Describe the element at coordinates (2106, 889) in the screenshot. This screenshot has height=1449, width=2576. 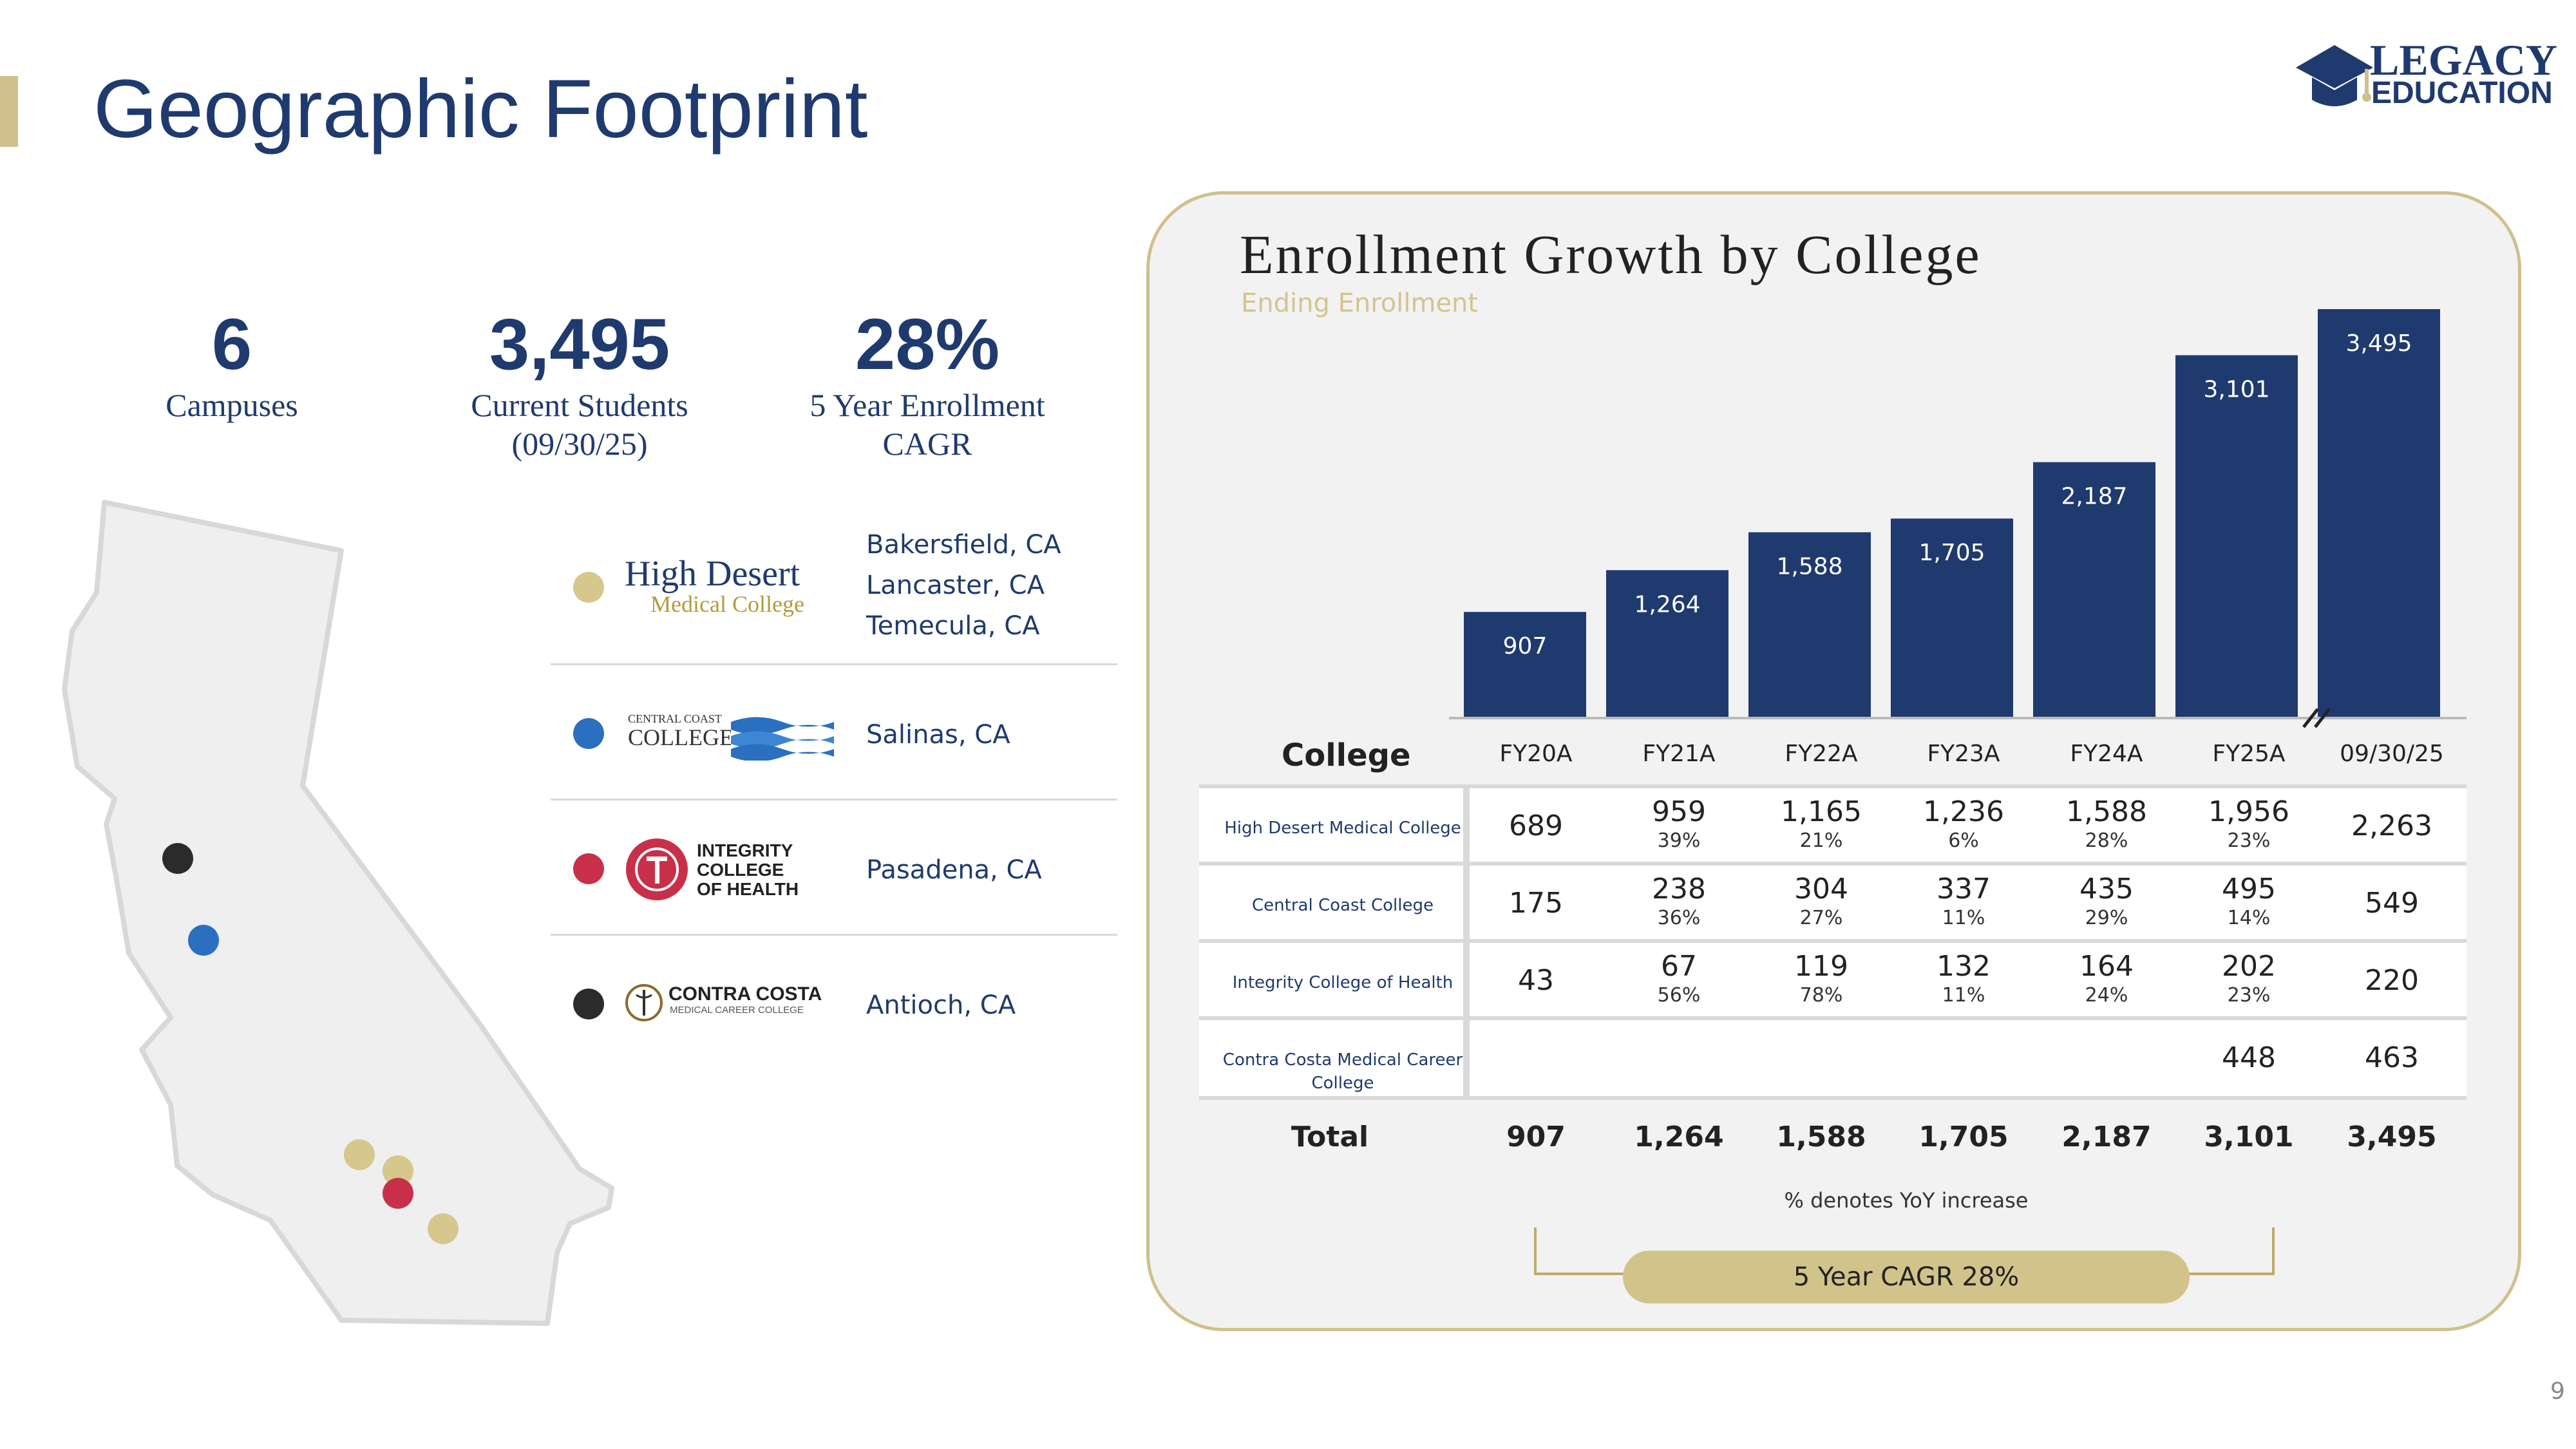
I see `table-cell-value: 435` at that location.